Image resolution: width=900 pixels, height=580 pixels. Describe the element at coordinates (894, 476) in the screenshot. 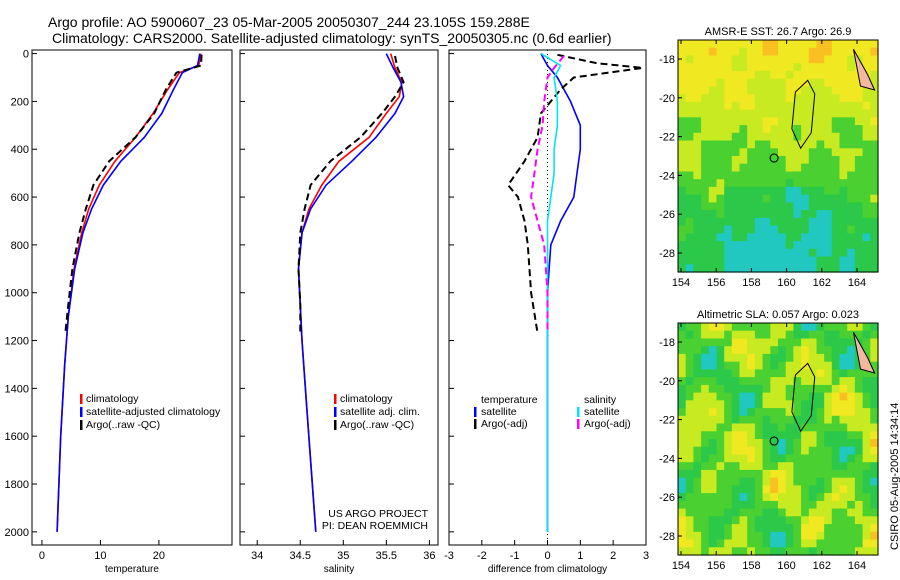

I see `footer-timestamp: CSIRO 05-Aug-2005 14:34:14` at that location.